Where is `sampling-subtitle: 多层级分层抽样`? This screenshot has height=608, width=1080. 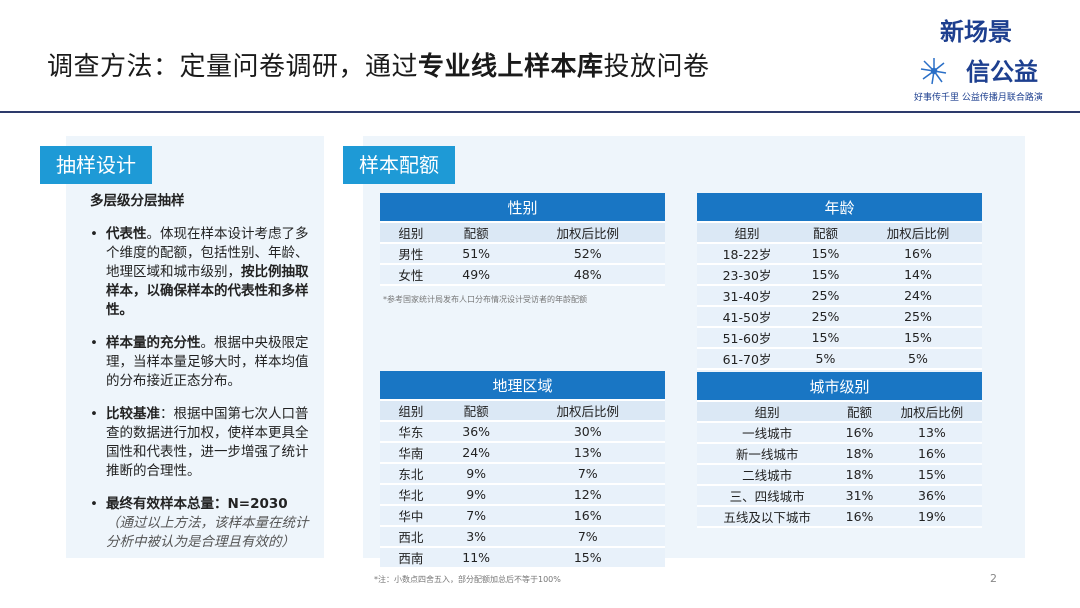 sampling-subtitle: 多层级分层抽样 is located at coordinates (137, 201).